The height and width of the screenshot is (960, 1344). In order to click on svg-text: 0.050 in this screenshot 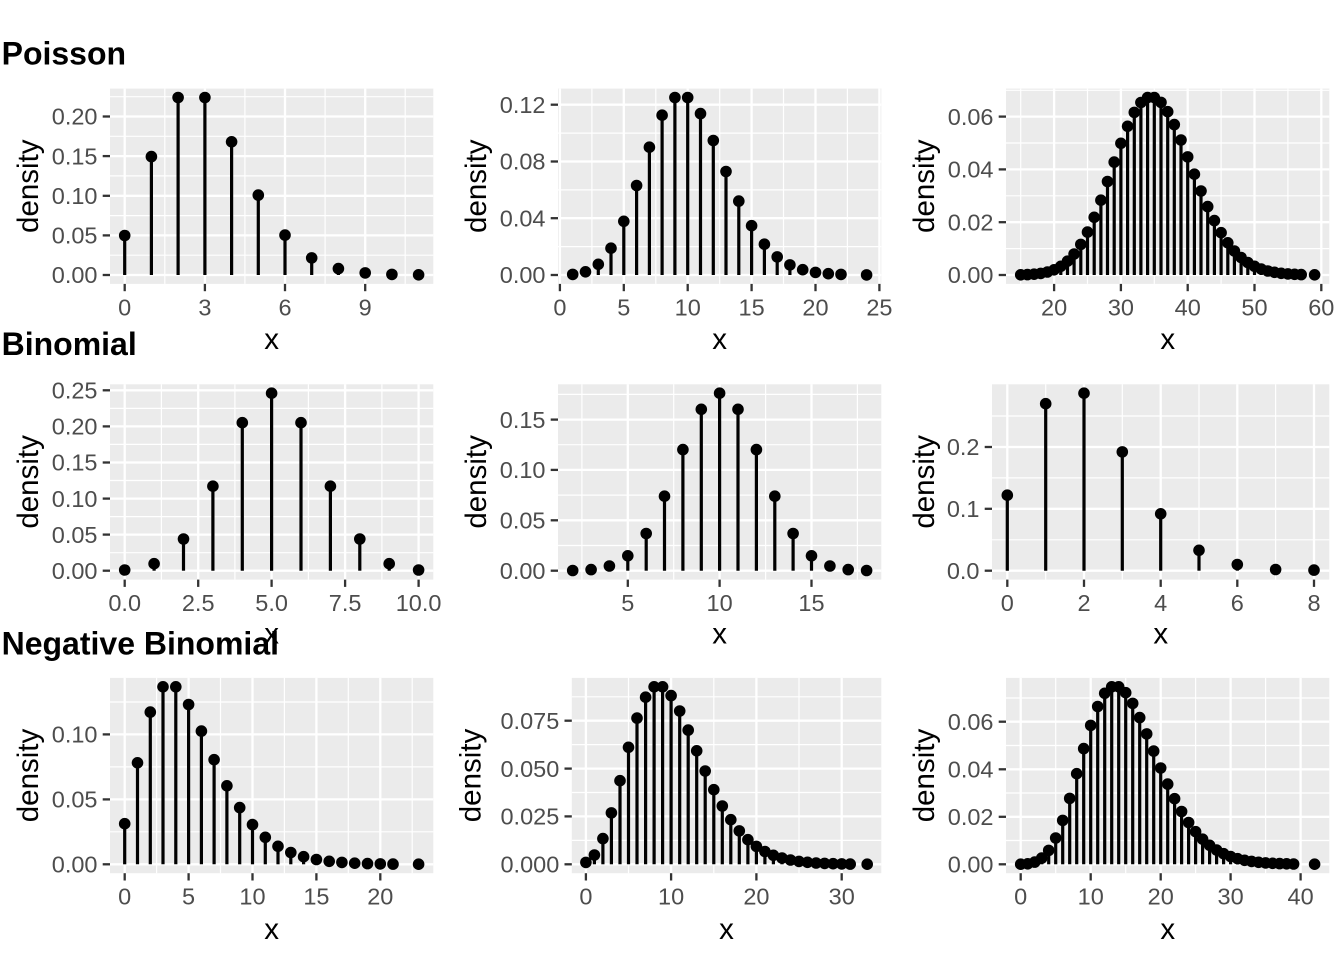, I will do `click(529, 769)`.